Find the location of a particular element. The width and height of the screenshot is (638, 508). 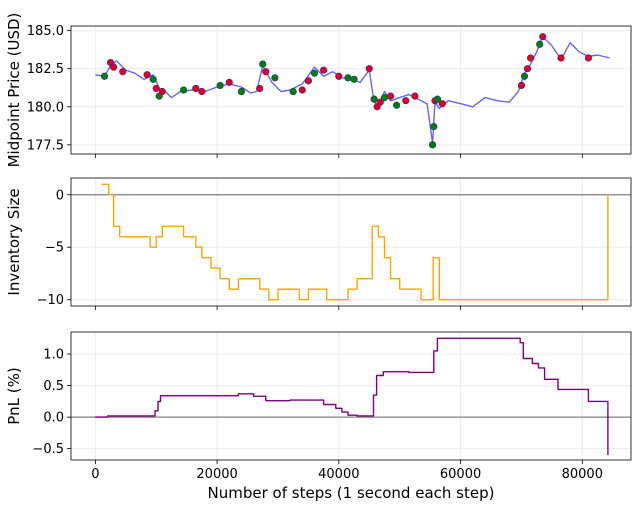

y-tick-label: 0 is located at coordinates (60, 195).